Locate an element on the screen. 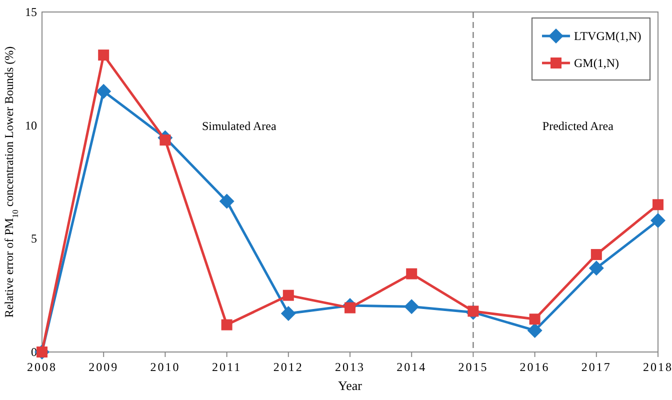 This screenshot has height=400, width=672. x-tick-label: 2017 is located at coordinates (596, 367).